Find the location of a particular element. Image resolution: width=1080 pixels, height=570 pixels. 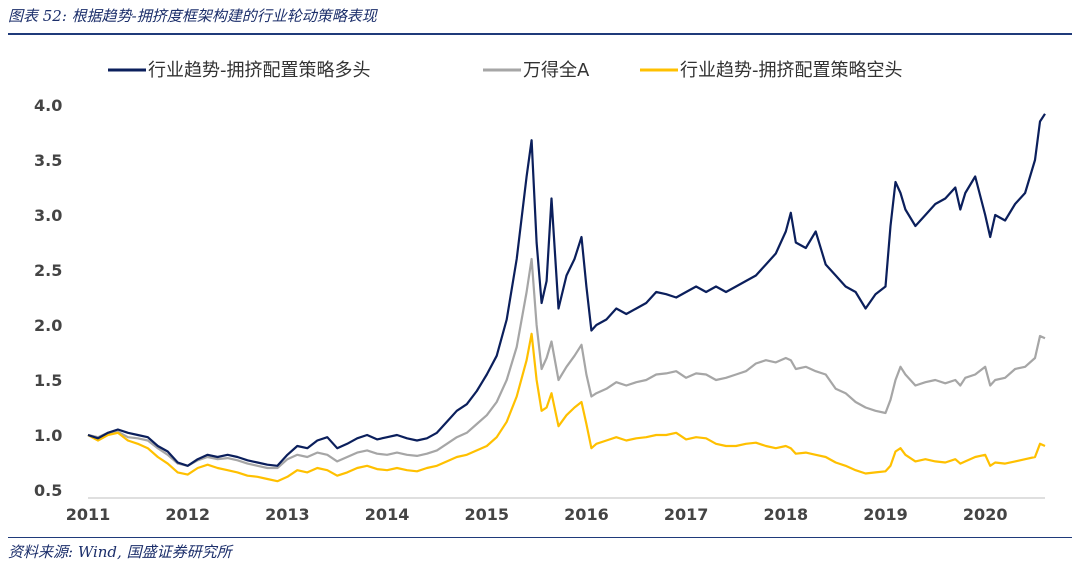

bottom-rule is located at coordinates (540, 537).